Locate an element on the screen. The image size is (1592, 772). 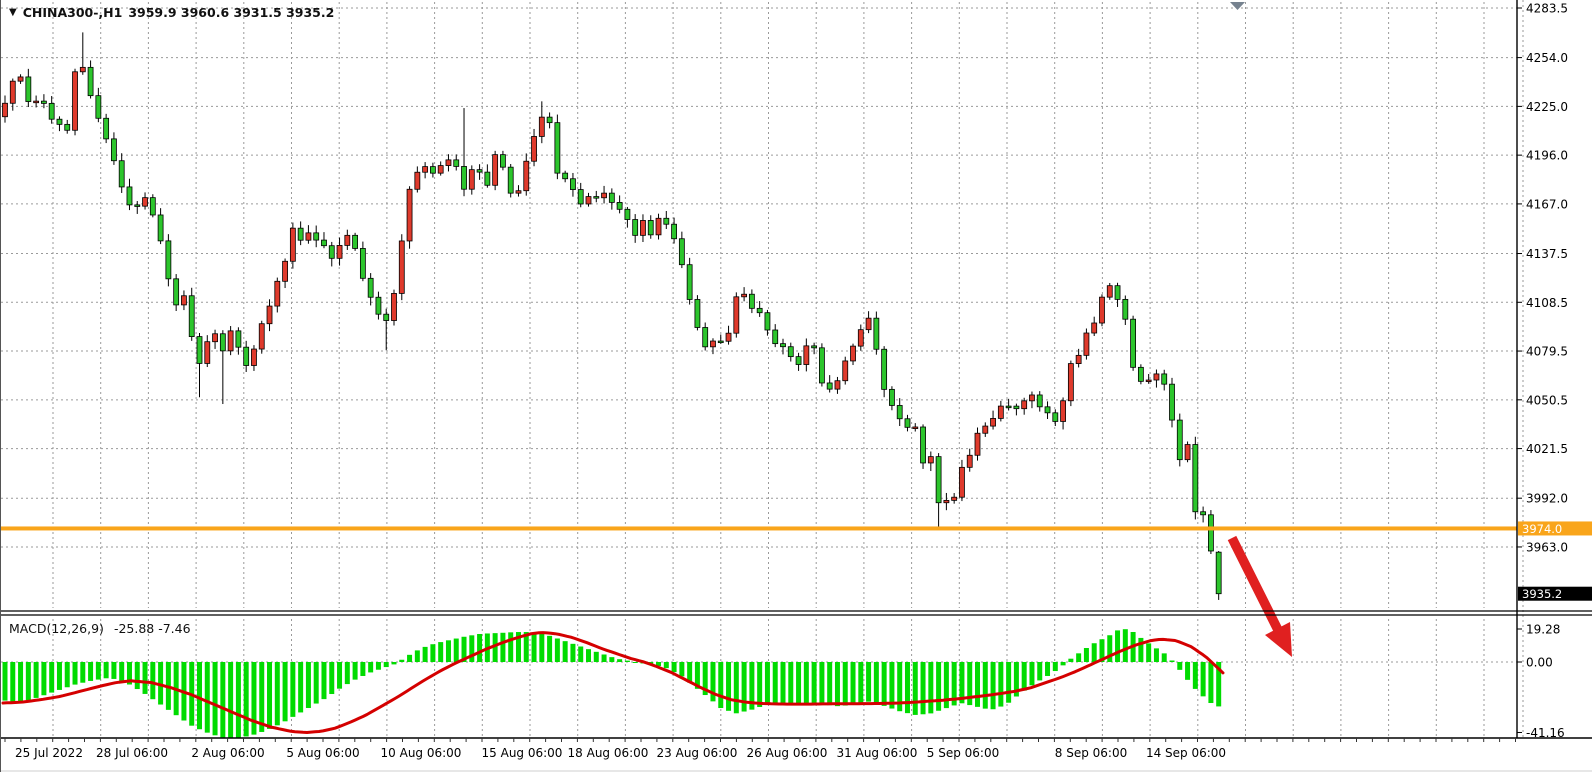
macd-axis: 19.28 0.00 -41.16 is located at coordinates (1541, 681).